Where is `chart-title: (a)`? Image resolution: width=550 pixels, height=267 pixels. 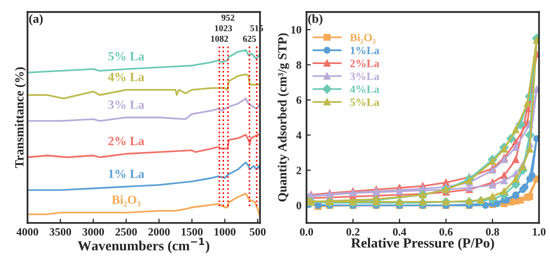 chart-title: (a) is located at coordinates (36, 20).